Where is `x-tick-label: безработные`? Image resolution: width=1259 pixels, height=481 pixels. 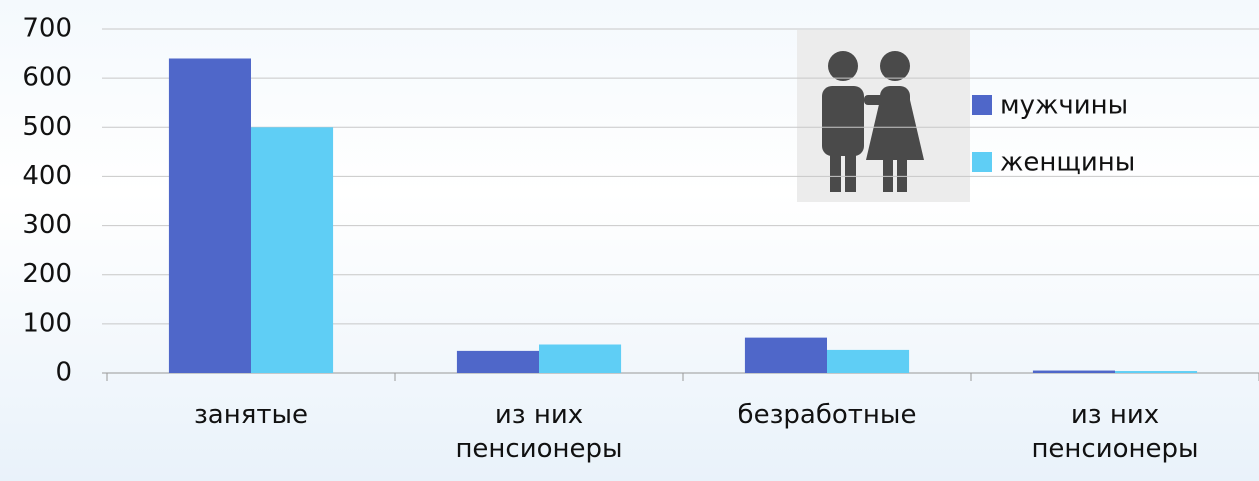
x-tick-label: безработные is located at coordinates (827, 415).